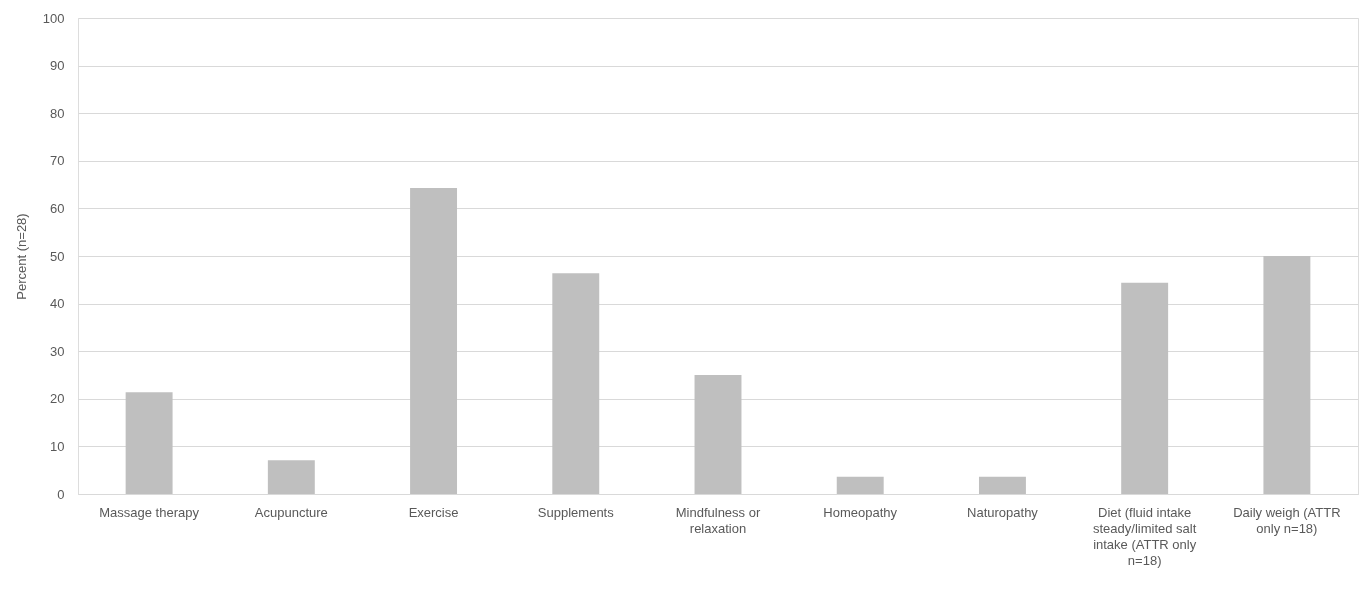  What do you see at coordinates (1003, 512) in the screenshot?
I see `x-tick-label: Naturopathy` at bounding box center [1003, 512].